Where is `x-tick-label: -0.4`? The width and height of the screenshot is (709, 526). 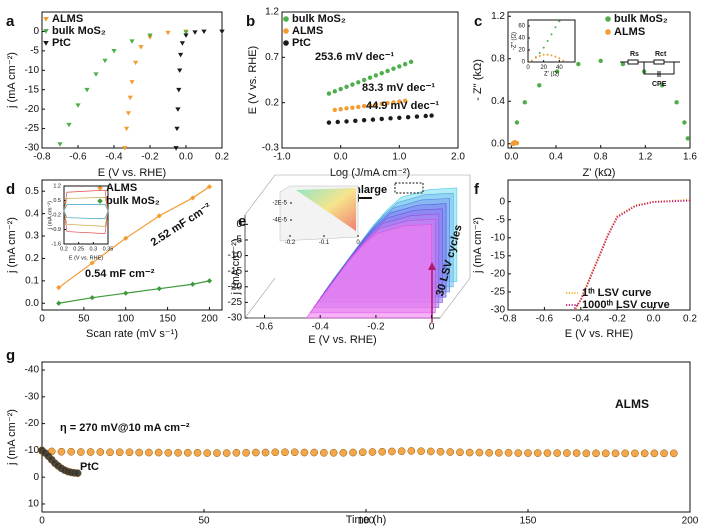 x-tick-label: -0.4 is located at coordinates (321, 327).